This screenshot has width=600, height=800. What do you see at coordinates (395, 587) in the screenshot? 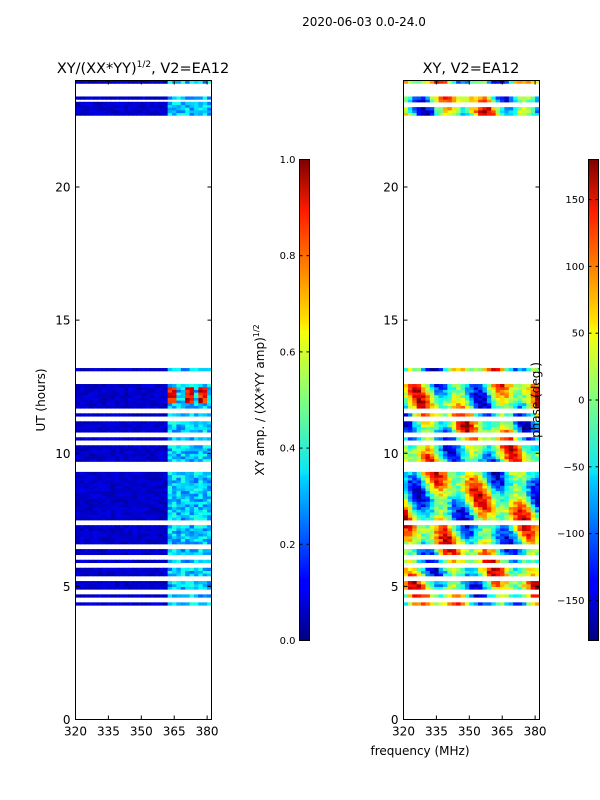
I see `y-tick-label: 5` at bounding box center [395, 587].